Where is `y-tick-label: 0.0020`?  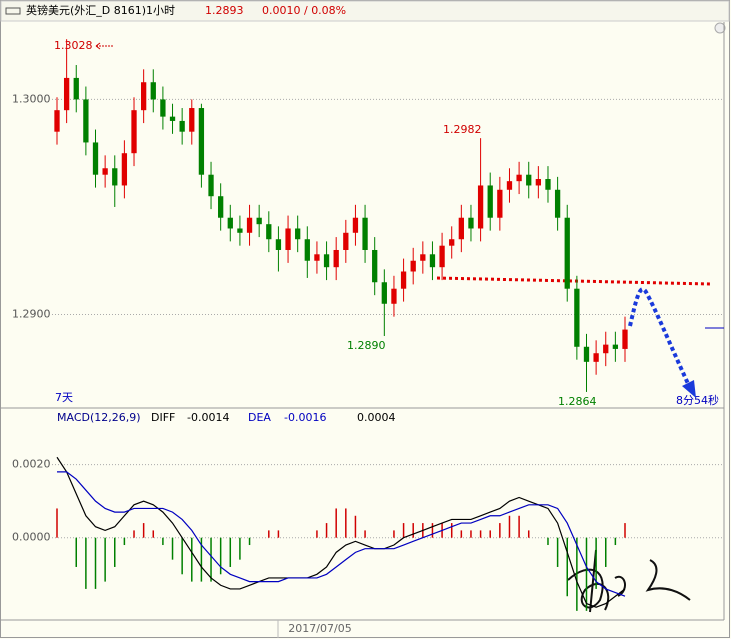
y-tick-label: 0.0020 is located at coordinates (31, 464).